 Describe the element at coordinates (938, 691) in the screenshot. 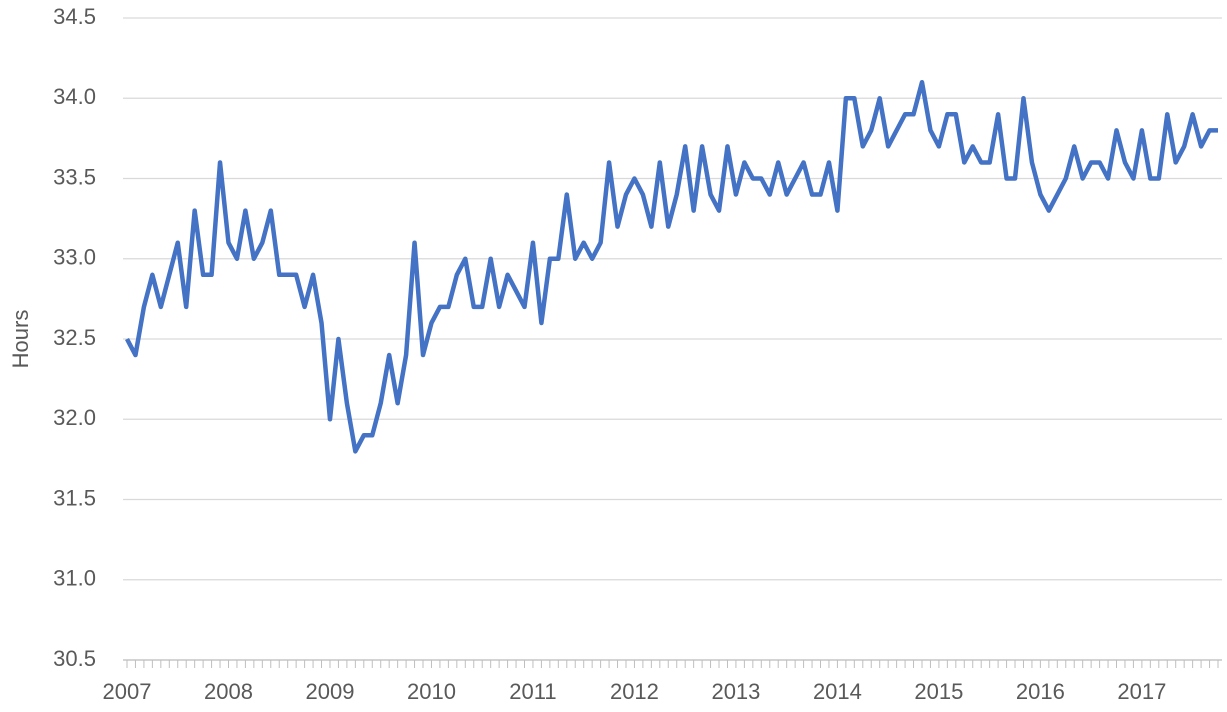

I see `x-tick-label: 2015` at that location.